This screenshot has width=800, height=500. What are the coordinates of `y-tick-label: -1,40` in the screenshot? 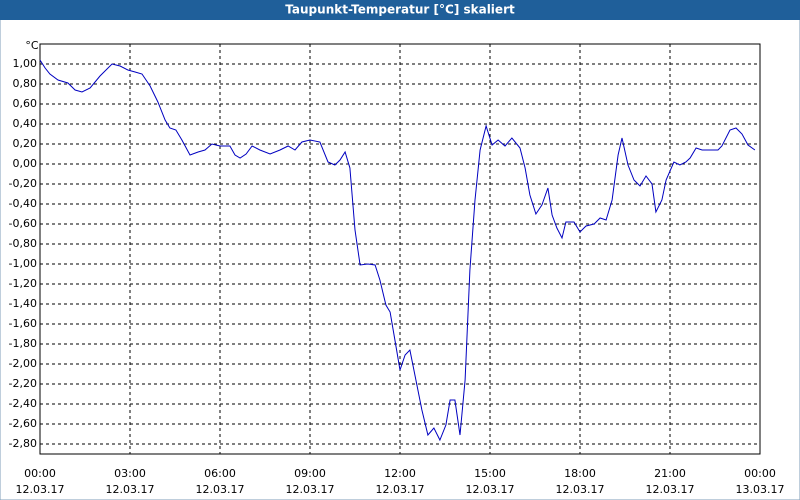 It's located at (23, 303).